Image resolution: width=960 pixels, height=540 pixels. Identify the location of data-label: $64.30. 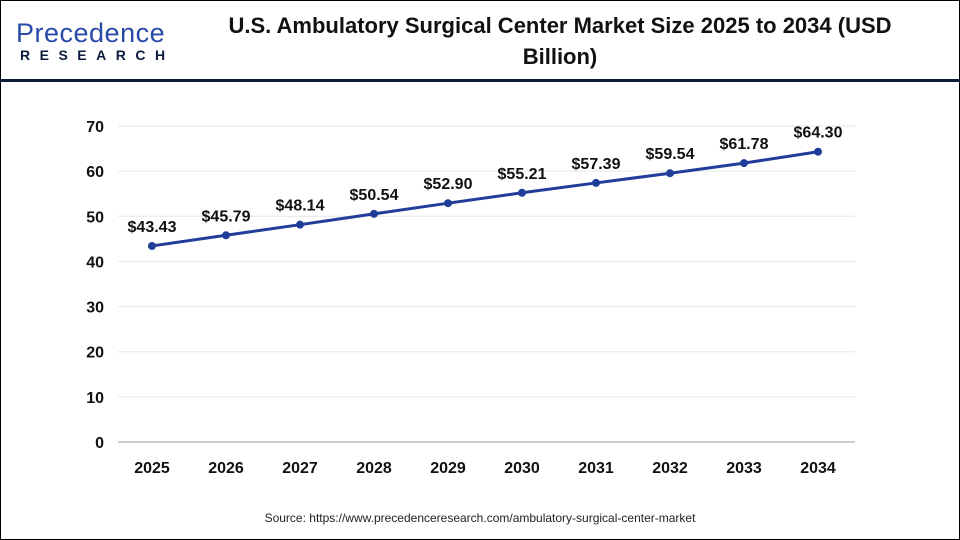
(818, 133).